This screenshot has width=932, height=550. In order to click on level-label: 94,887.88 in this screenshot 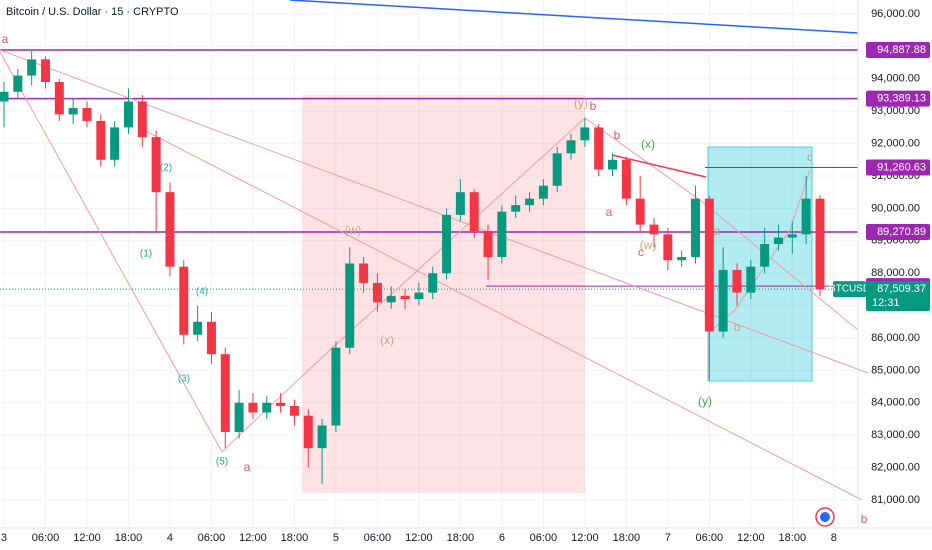, I will do `click(901, 50)`.